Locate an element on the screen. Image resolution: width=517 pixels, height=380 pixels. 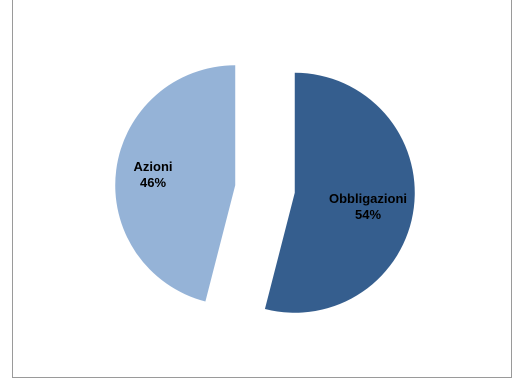
slice-label-azioni: Azioni is located at coordinates (153, 166).